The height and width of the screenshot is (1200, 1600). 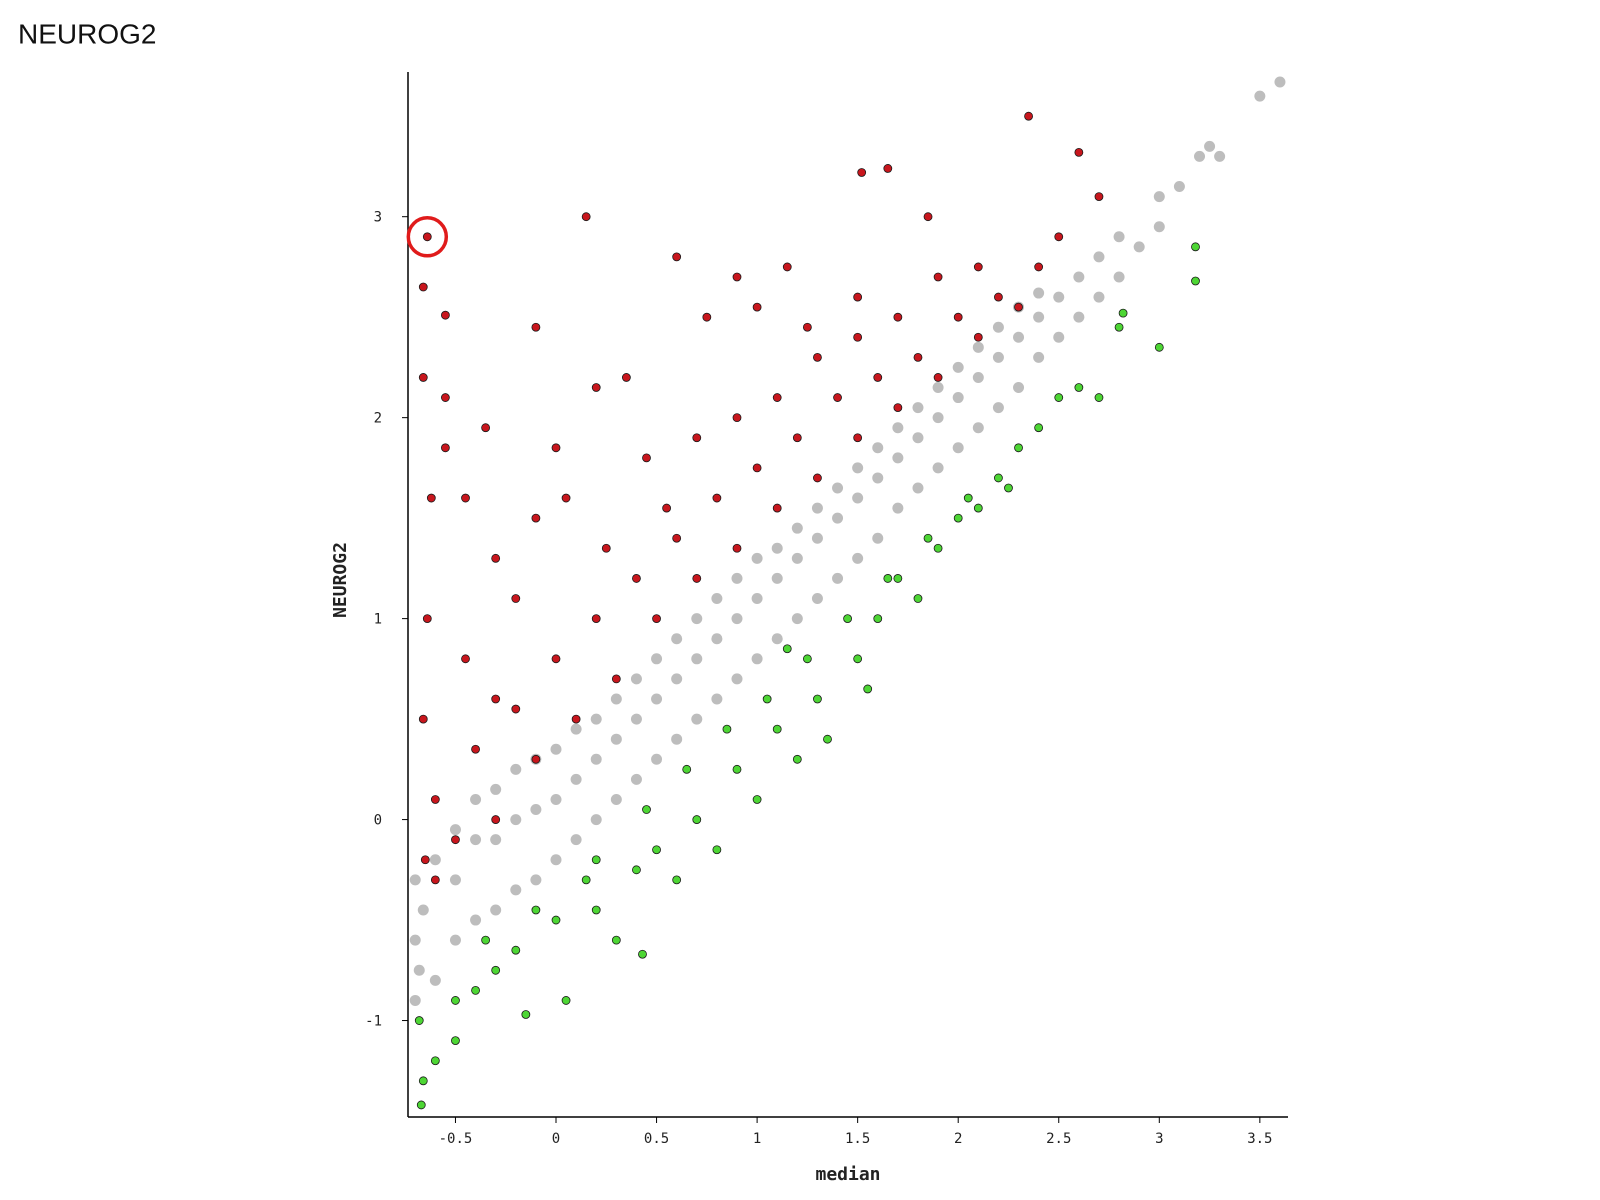 What do you see at coordinates (1259, 1139) in the screenshot?
I see `x-tick-label: 3.5` at bounding box center [1259, 1139].